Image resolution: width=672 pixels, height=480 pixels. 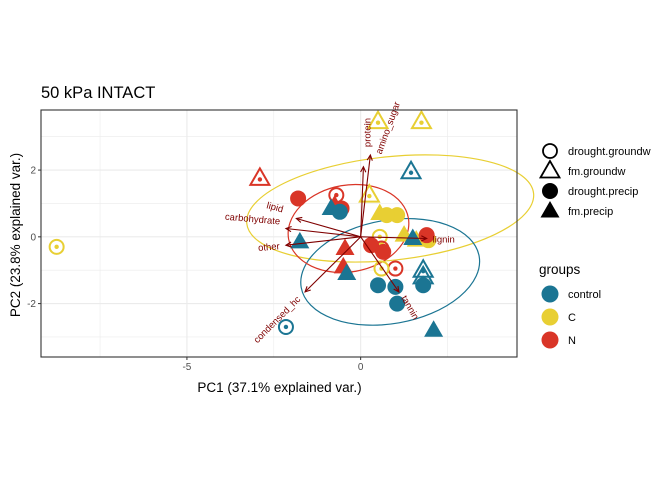 I want to click on legend-key-circle-open, so click(x=550, y=151).